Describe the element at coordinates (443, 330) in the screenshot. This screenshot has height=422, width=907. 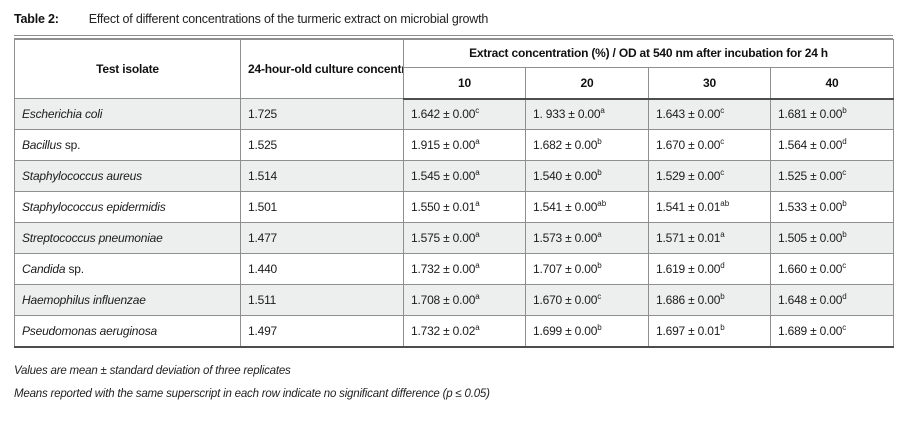
I see `od-value: 1.732 ± 0.02` at that location.